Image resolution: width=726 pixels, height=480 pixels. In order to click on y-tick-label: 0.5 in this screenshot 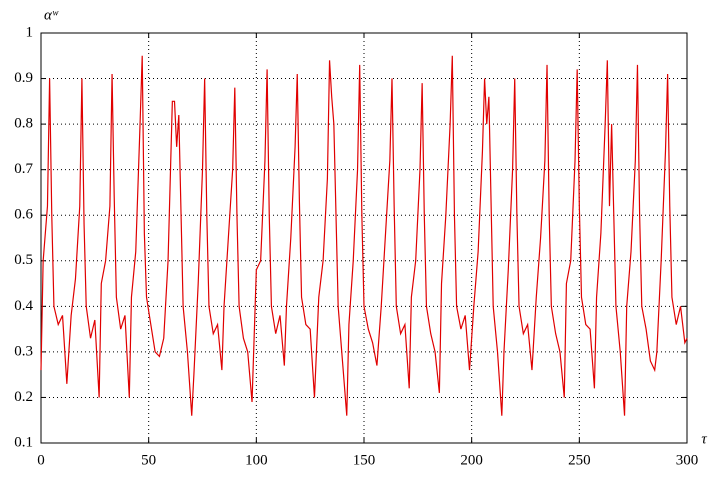, I will do `click(23, 260)`.